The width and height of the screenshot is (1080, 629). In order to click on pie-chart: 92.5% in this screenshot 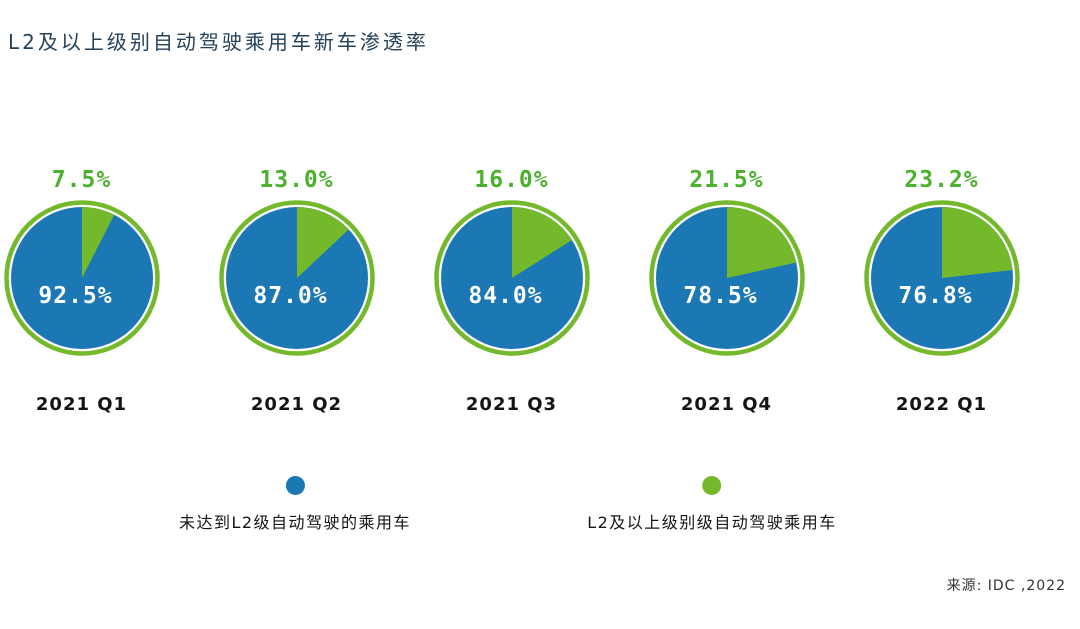, I will do `click(82, 278)`.